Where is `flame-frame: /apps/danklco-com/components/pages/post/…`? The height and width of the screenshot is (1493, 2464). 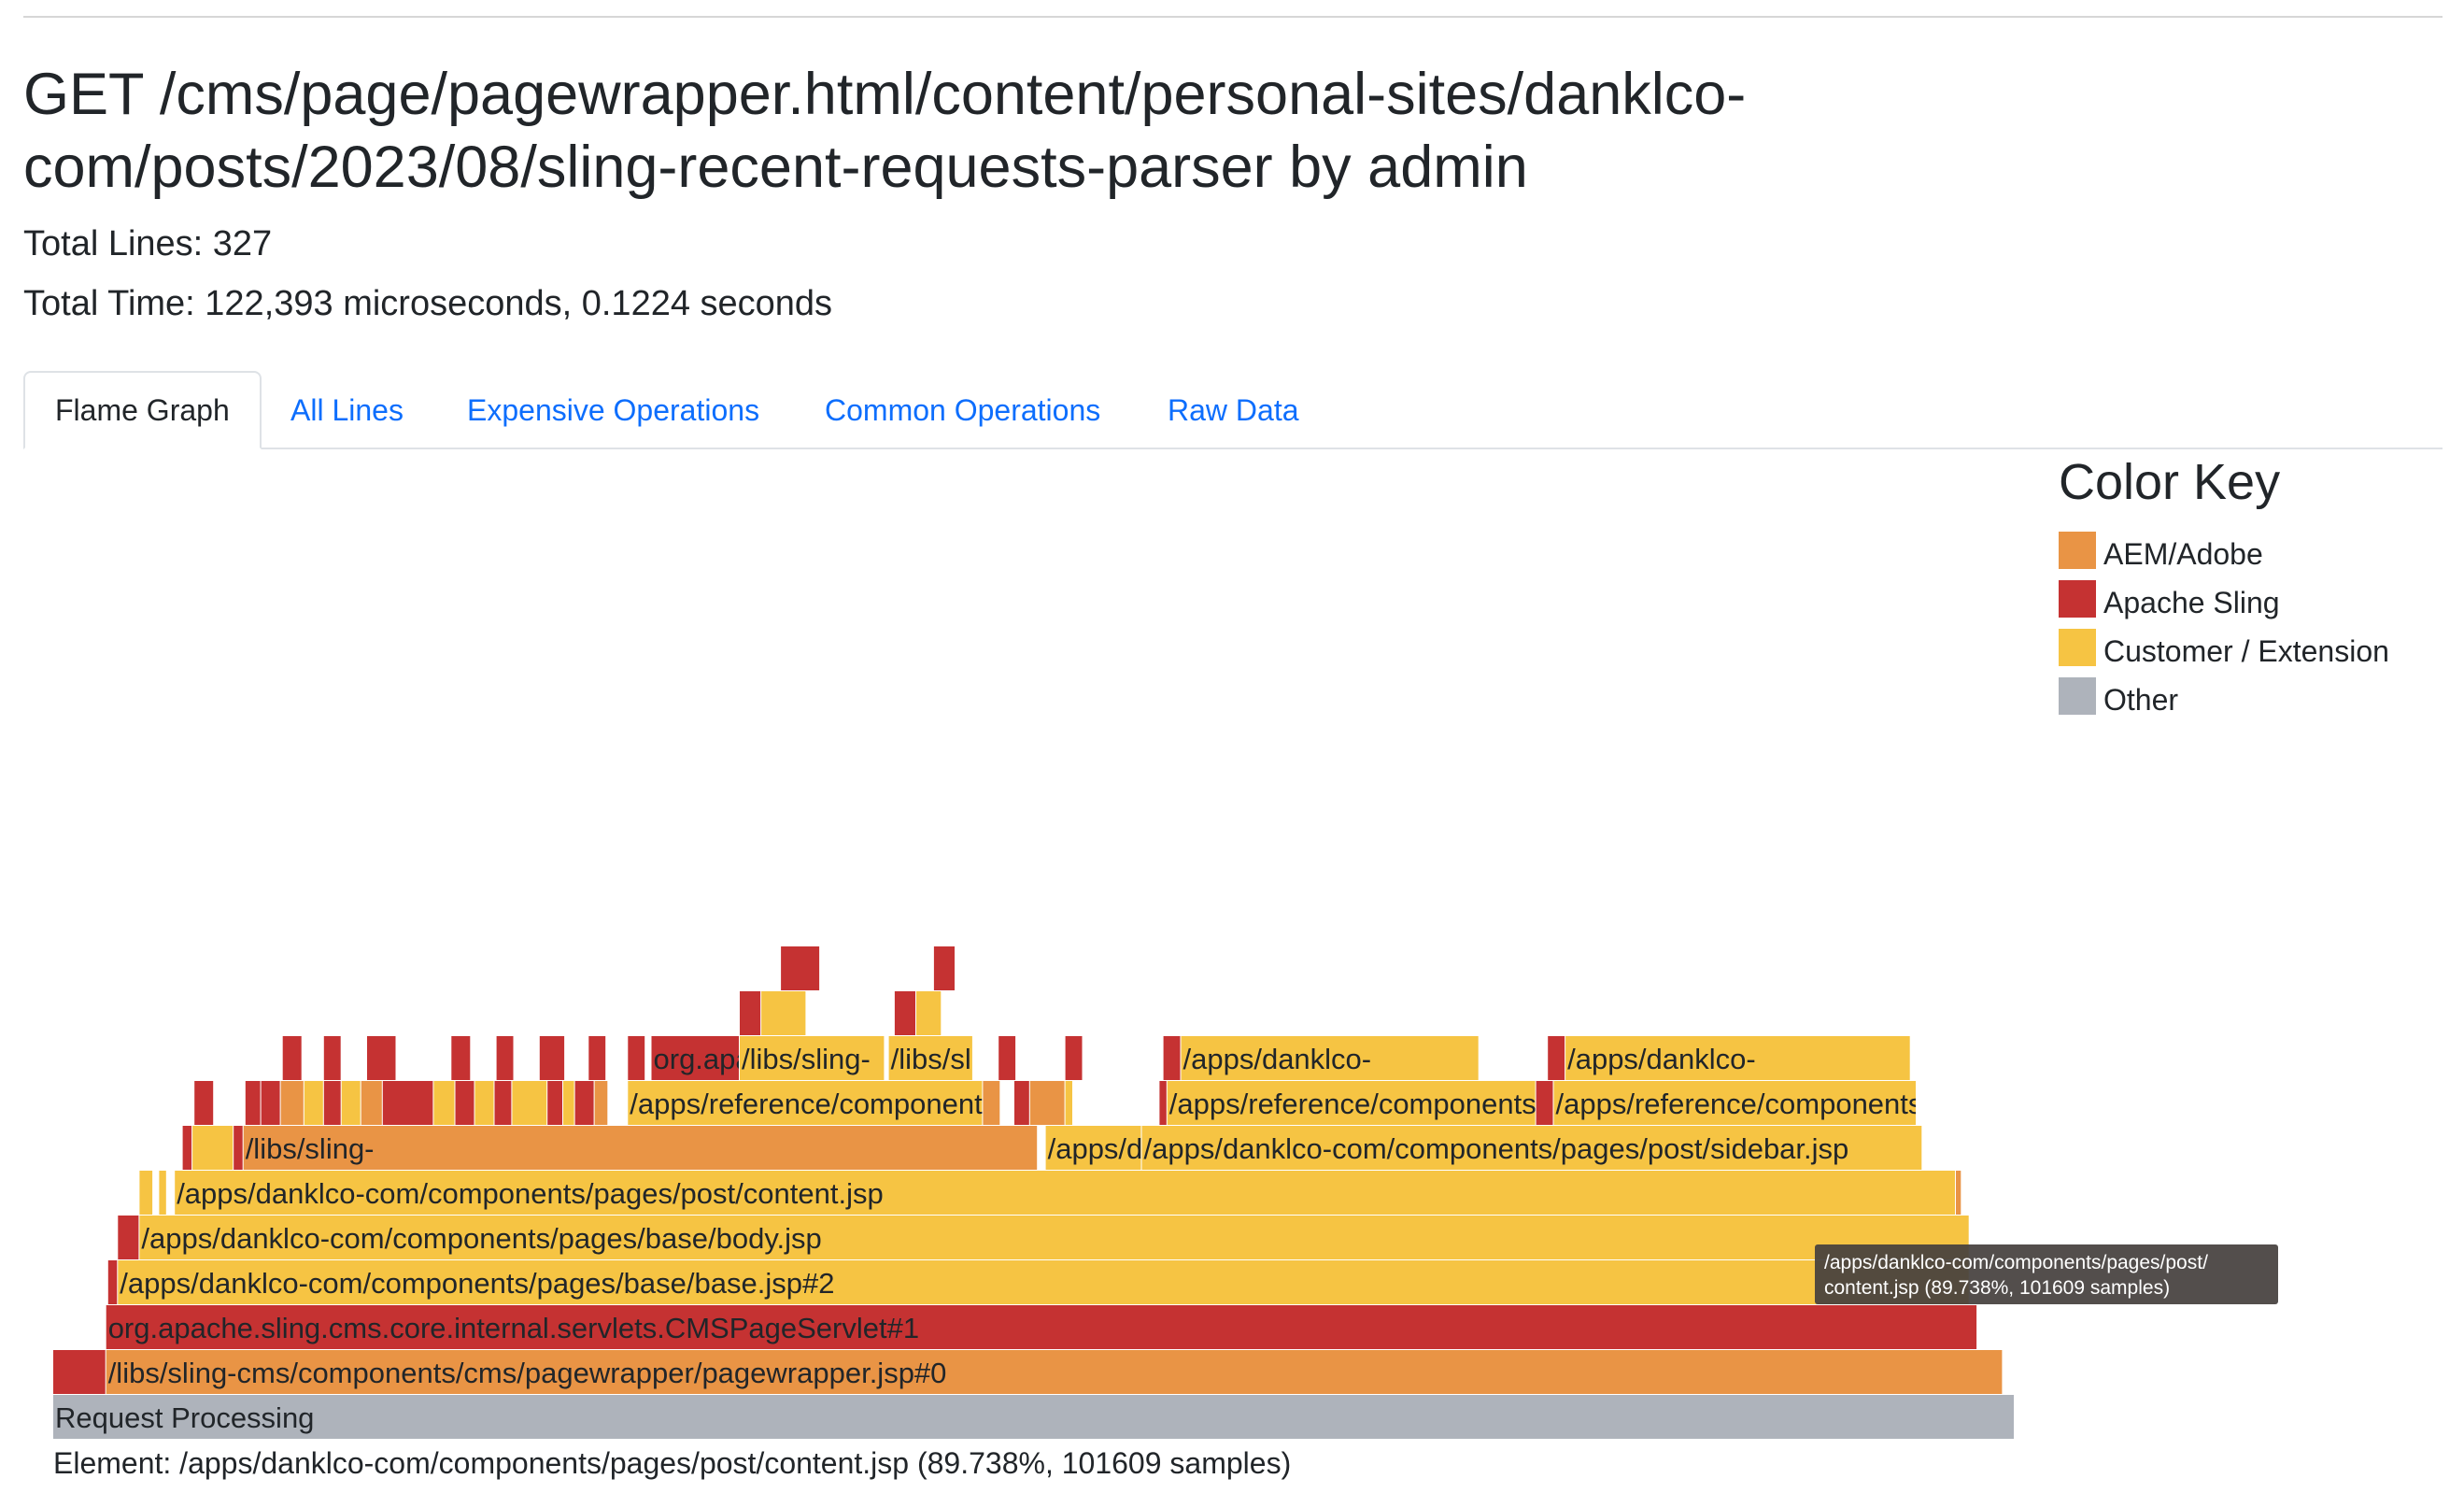 flame-frame: /apps/danklco-com/components/pages/post/… is located at coordinates (1066, 1193).